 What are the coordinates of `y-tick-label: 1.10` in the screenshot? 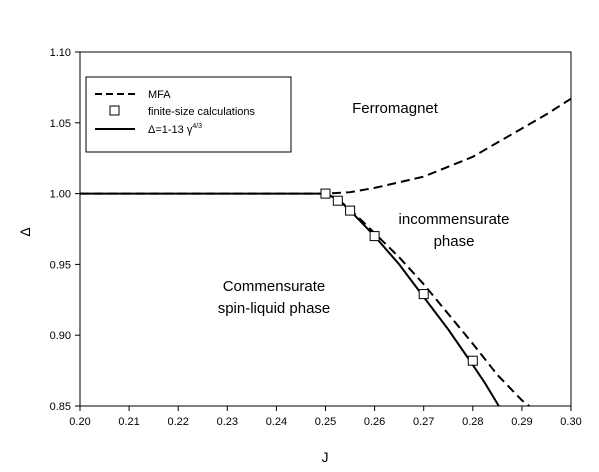 It's located at (60, 53).